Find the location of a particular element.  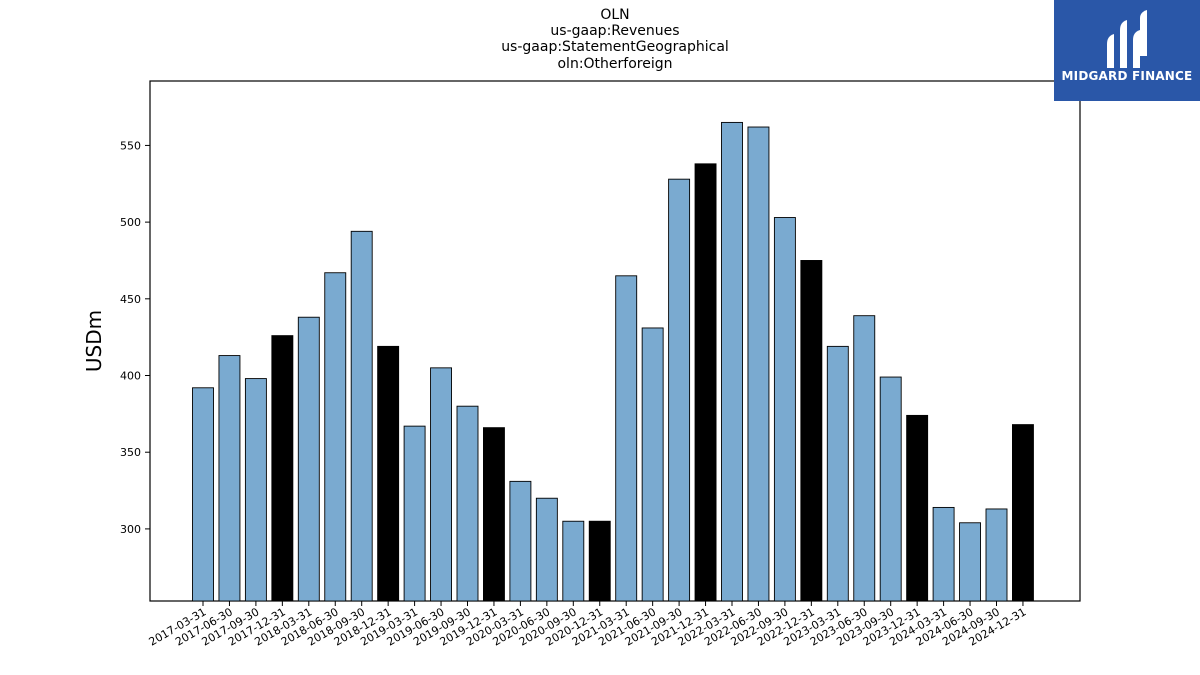

y-tick-label: 550 is located at coordinates (130, 145).